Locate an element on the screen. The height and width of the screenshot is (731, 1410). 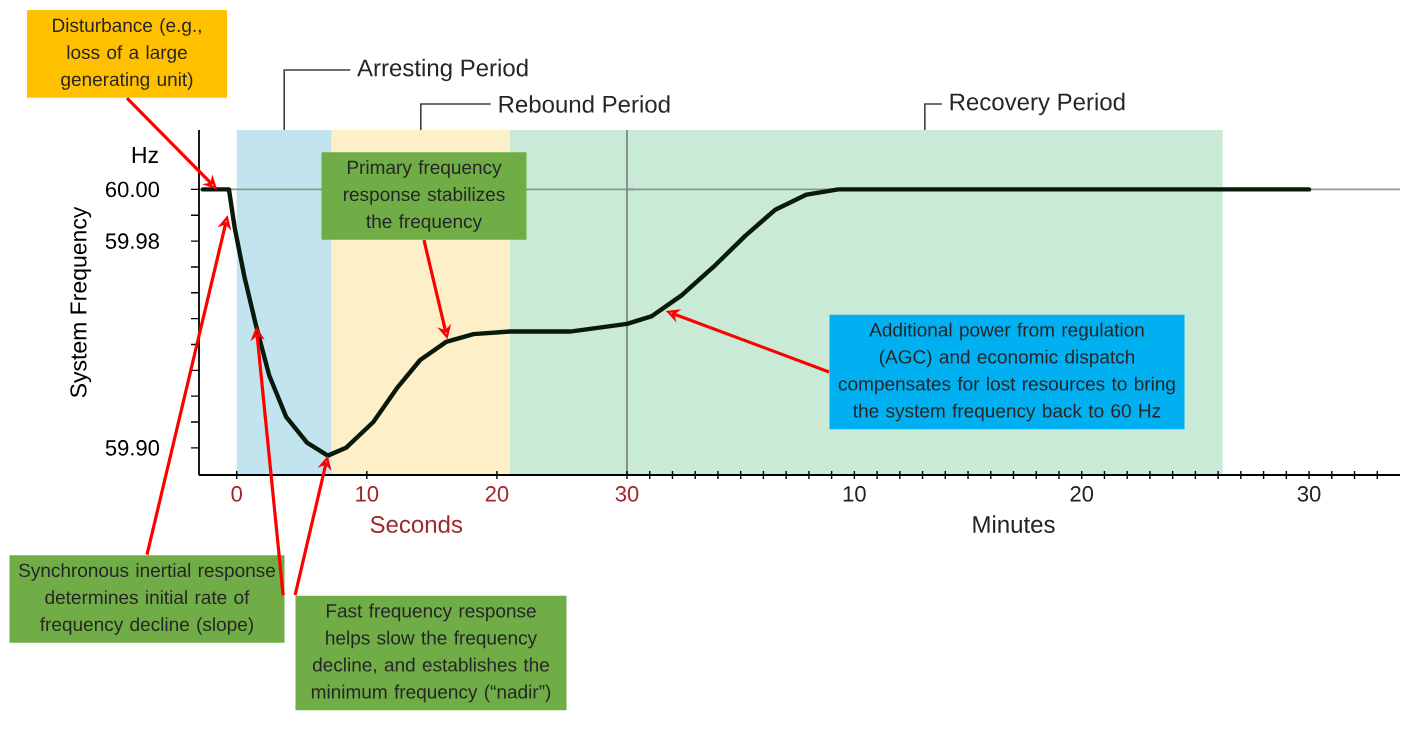
annotation: Primary frequency response stabilizes the frequency is located at coordinates (424, 196).